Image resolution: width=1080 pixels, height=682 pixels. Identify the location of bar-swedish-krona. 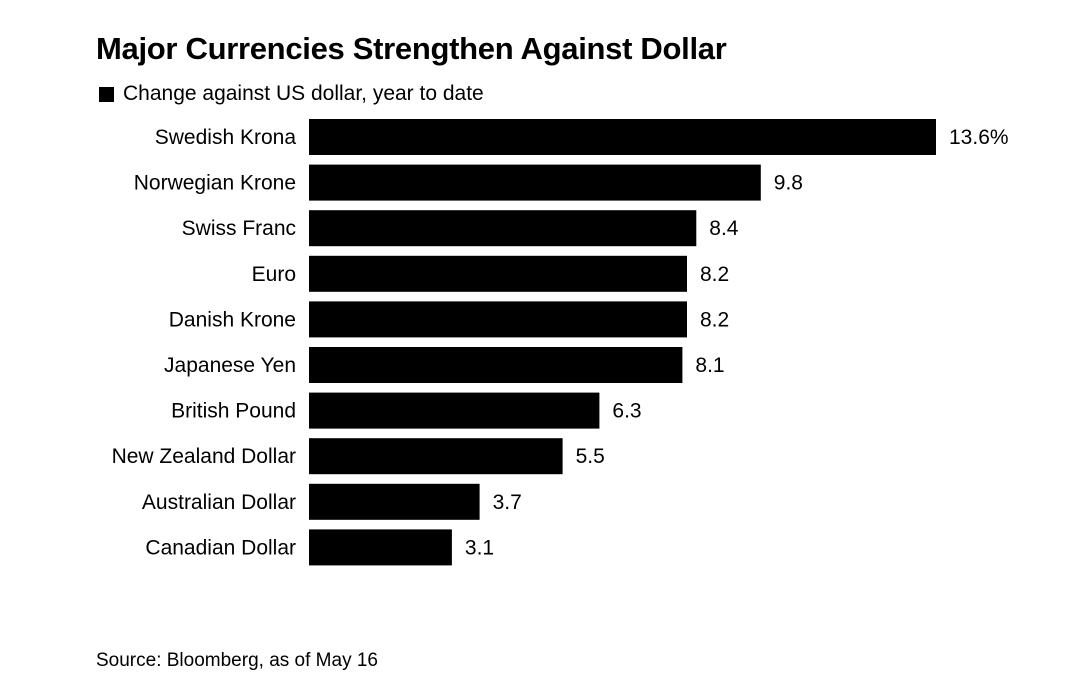
(622, 137).